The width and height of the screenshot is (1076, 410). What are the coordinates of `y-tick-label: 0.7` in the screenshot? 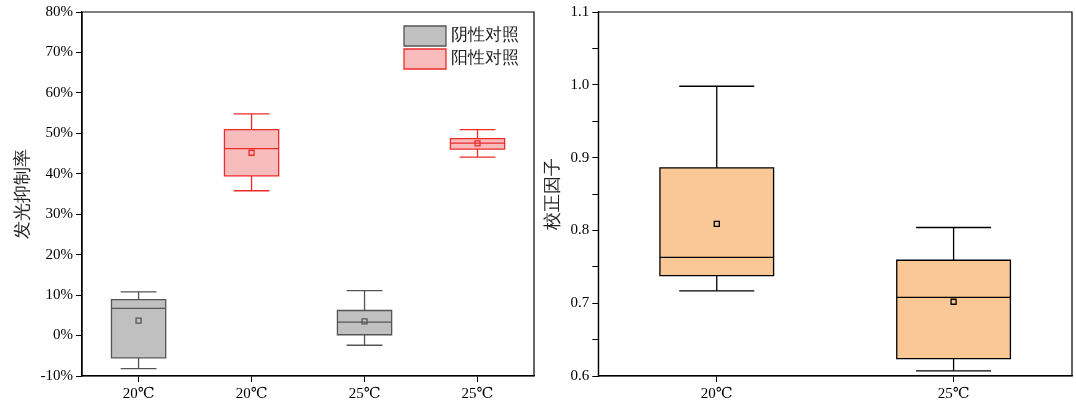 It's located at (580, 302).